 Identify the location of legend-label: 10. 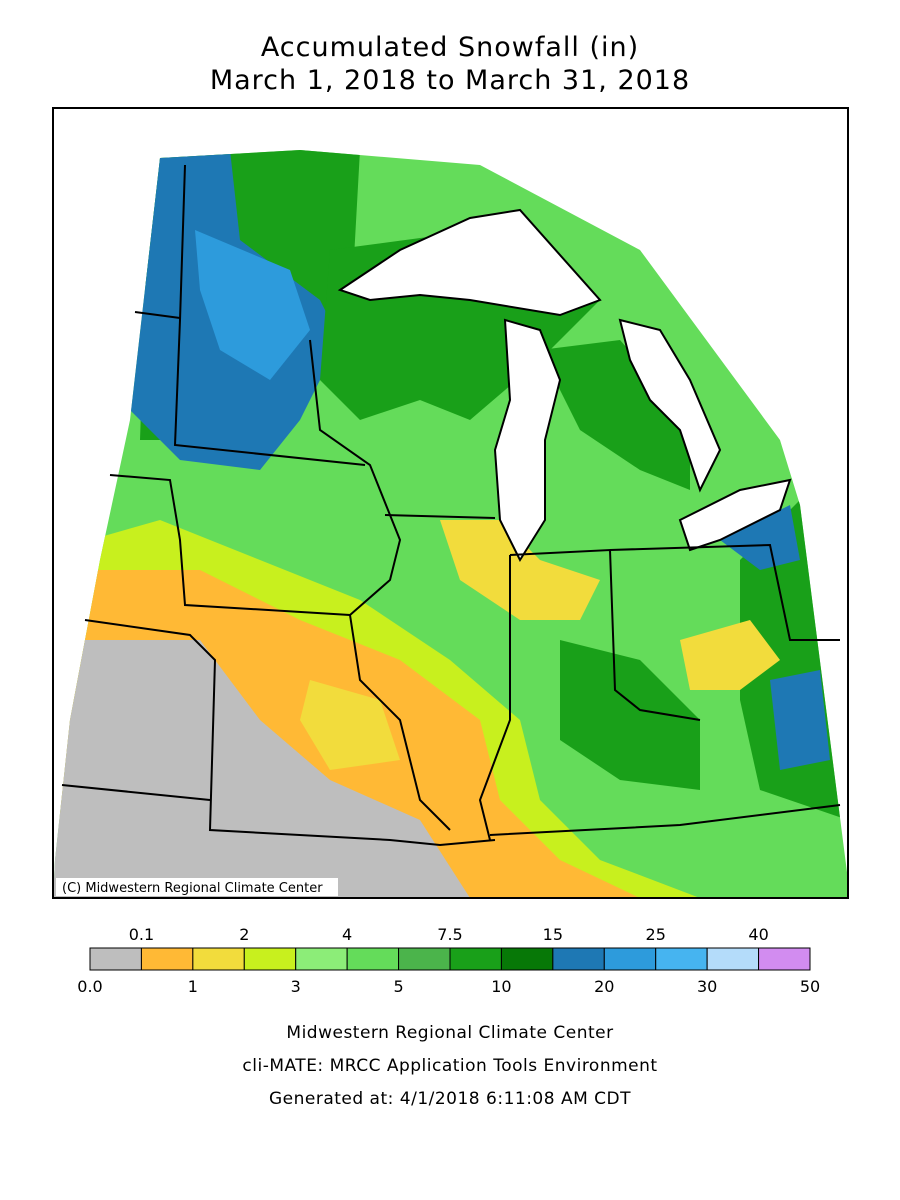
(501, 986).